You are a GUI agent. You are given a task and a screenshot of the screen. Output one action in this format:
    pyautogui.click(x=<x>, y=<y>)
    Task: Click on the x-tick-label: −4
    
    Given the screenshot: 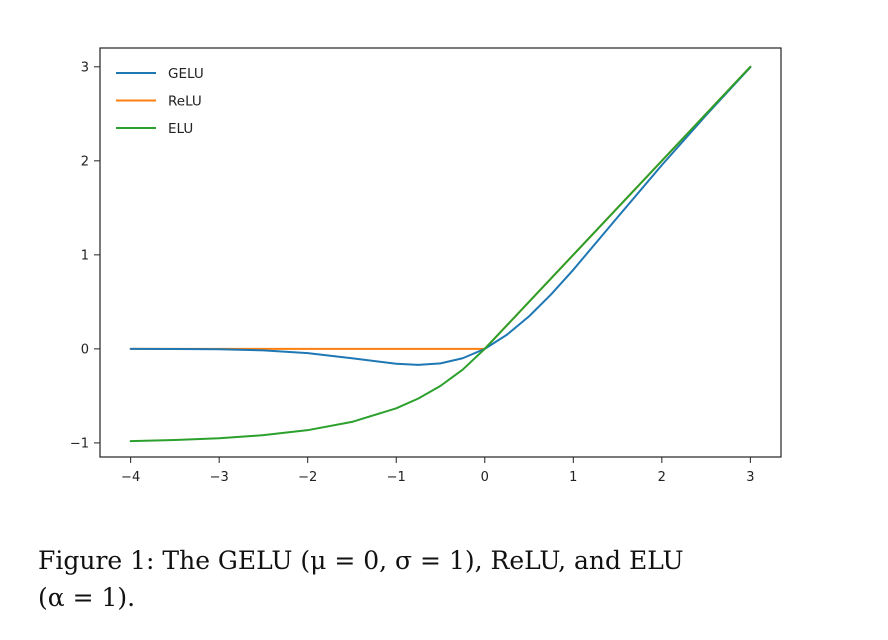 What is the action you would take?
    pyautogui.click(x=130, y=477)
    